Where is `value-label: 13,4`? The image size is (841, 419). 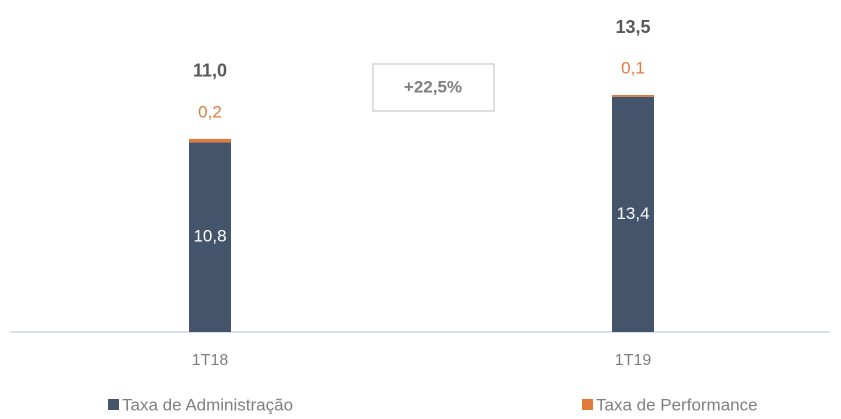
value-label: 13,4 is located at coordinates (632, 213).